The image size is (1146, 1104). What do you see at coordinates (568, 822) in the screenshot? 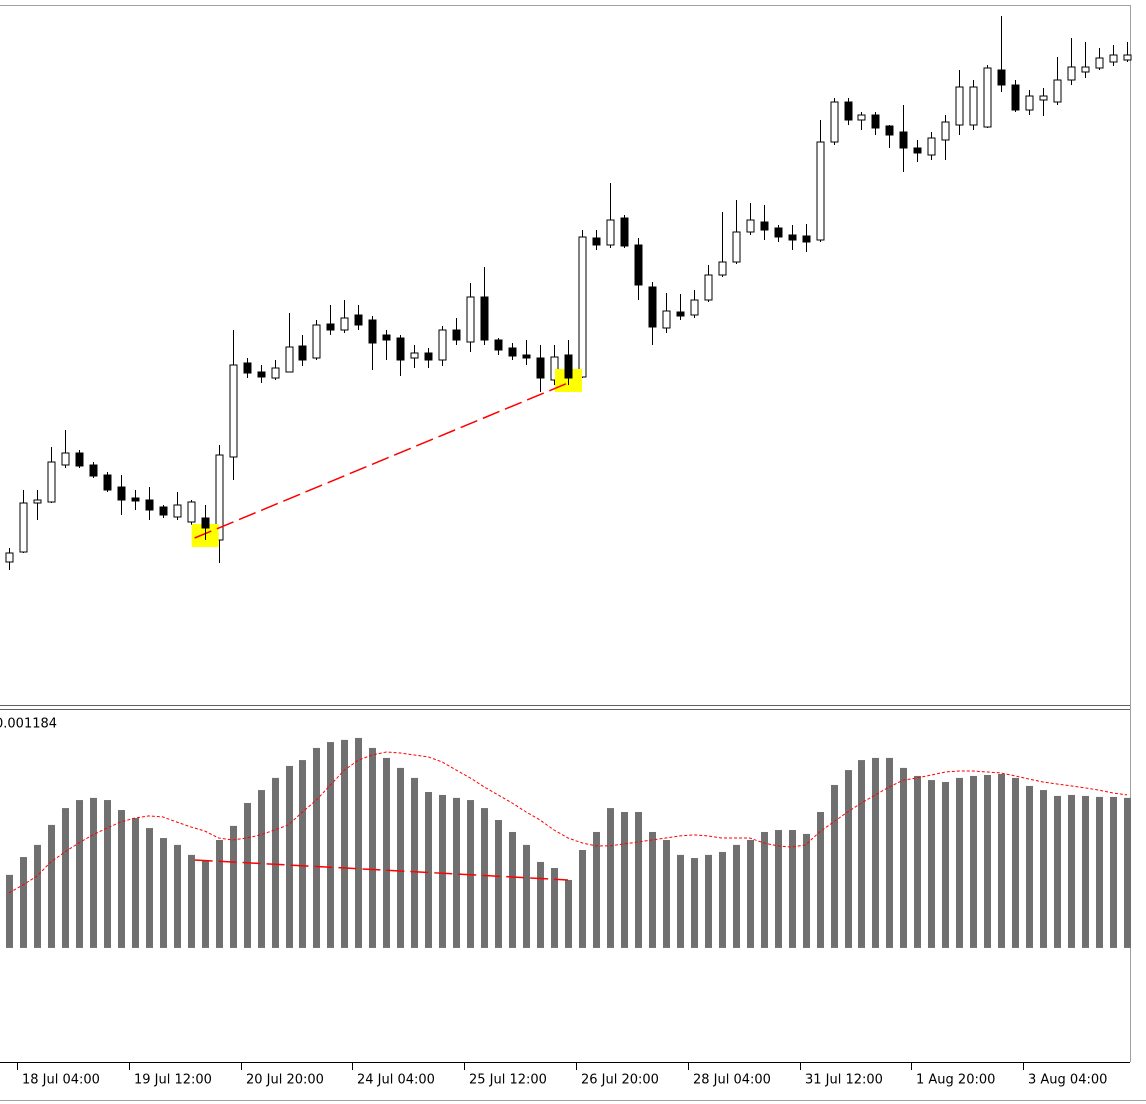
I see `signal-line` at bounding box center [568, 822].